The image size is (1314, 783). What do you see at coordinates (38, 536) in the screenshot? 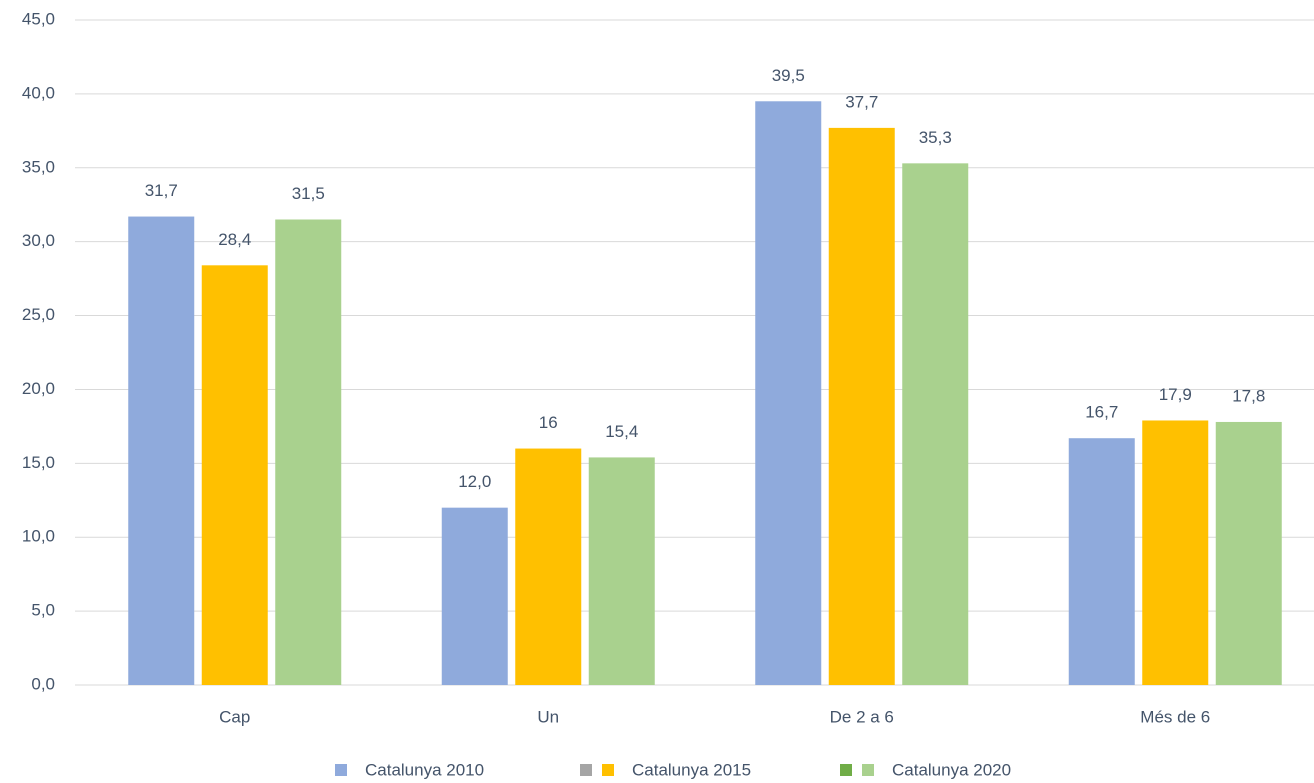
I see `y-tick-label: 10,0` at bounding box center [38, 536].